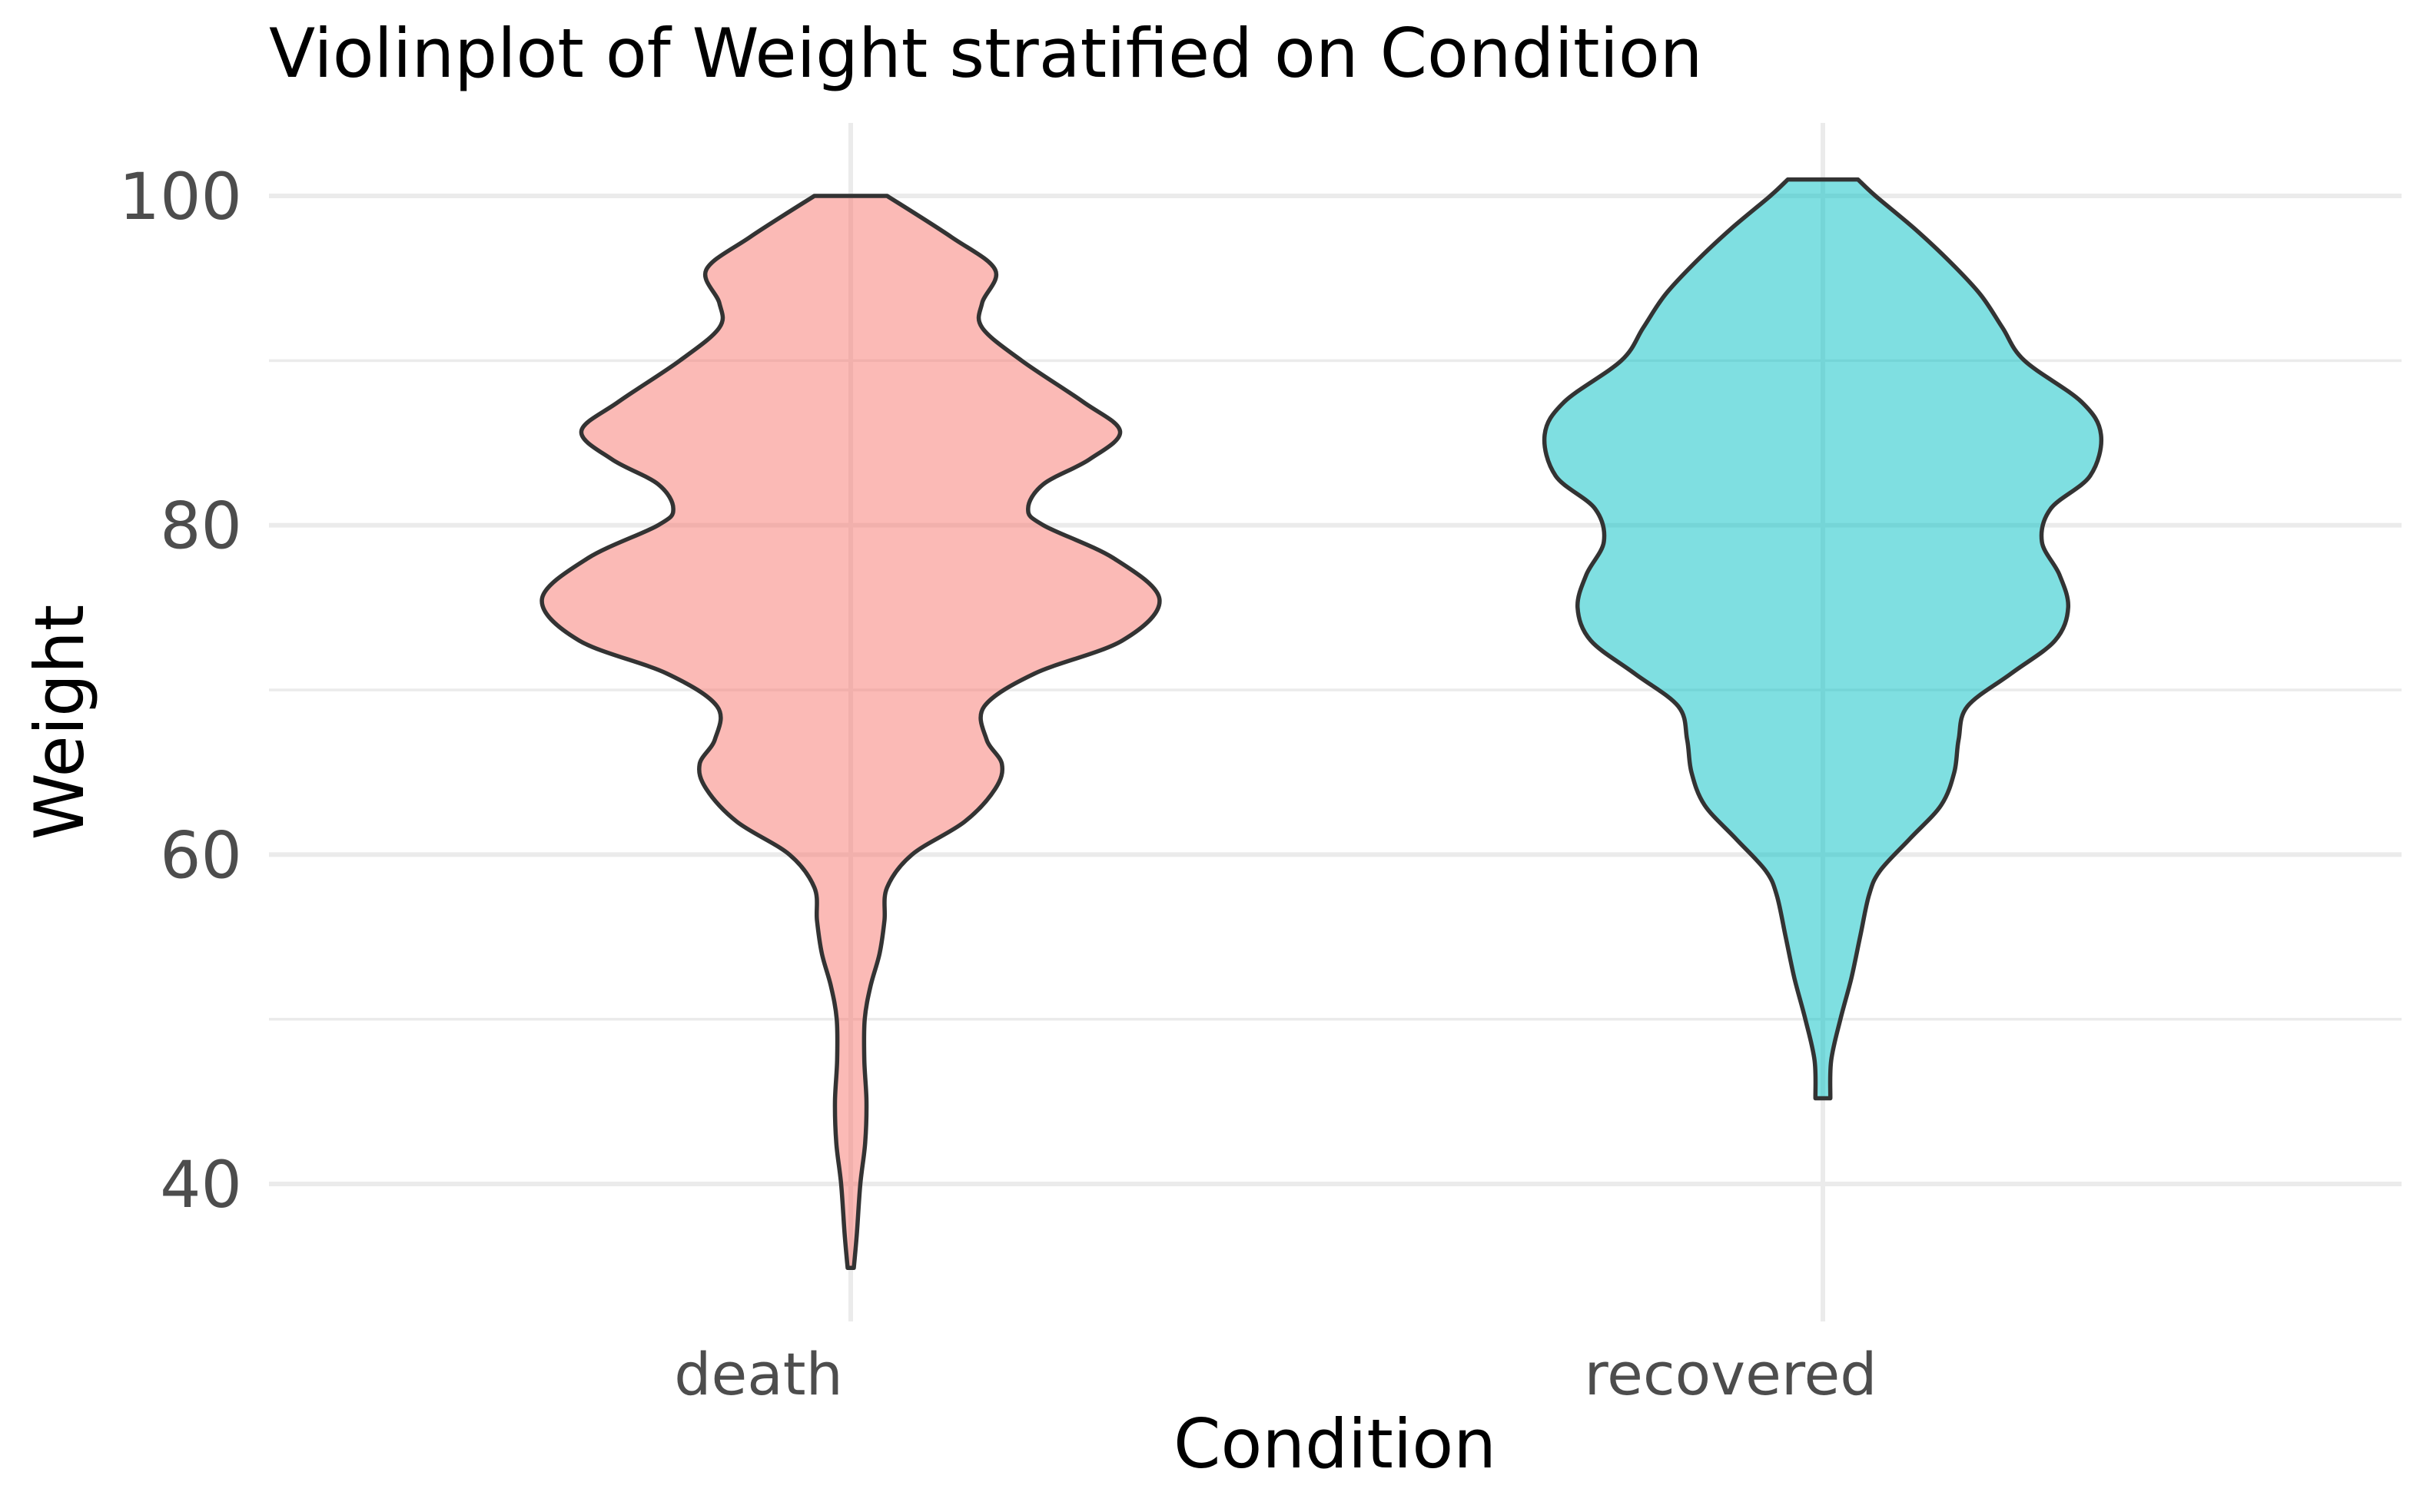  What do you see at coordinates (1275, 1374) in the screenshot?
I see `x-axis-ticks: death recovered` at bounding box center [1275, 1374].